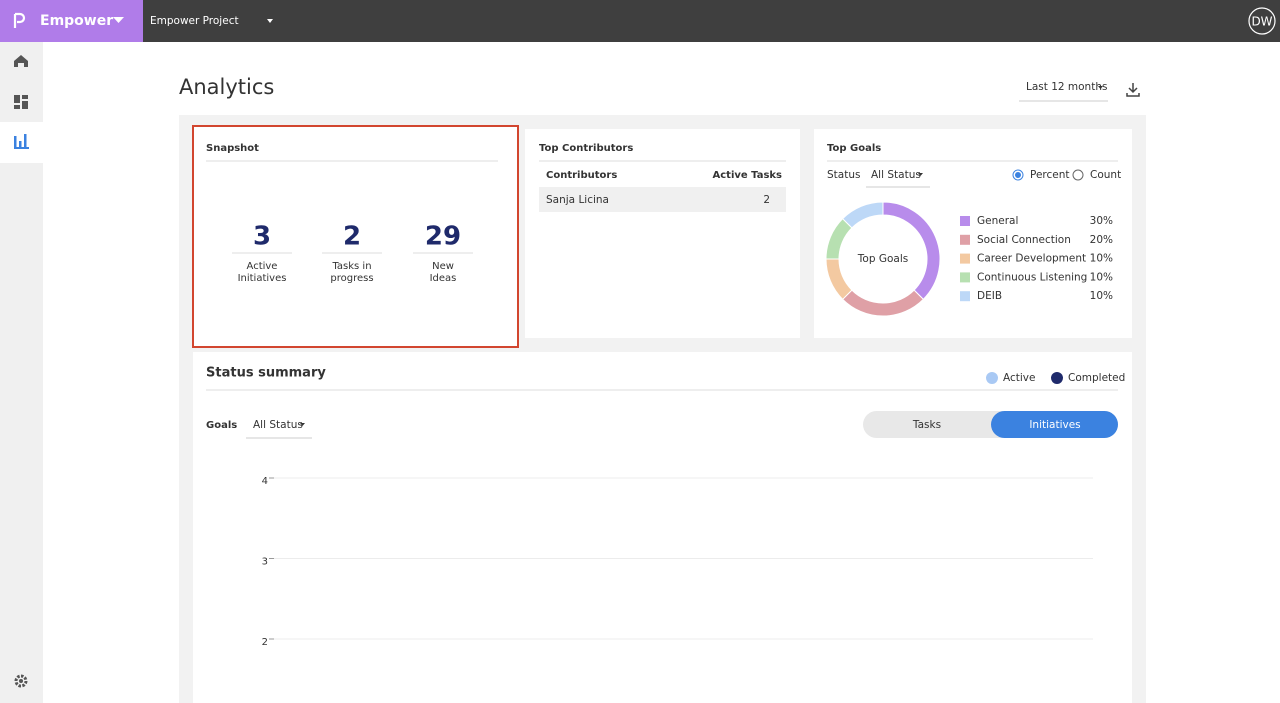  Describe the element at coordinates (882, 259) in the screenshot. I see `donut-center-label: Top Goals` at that location.